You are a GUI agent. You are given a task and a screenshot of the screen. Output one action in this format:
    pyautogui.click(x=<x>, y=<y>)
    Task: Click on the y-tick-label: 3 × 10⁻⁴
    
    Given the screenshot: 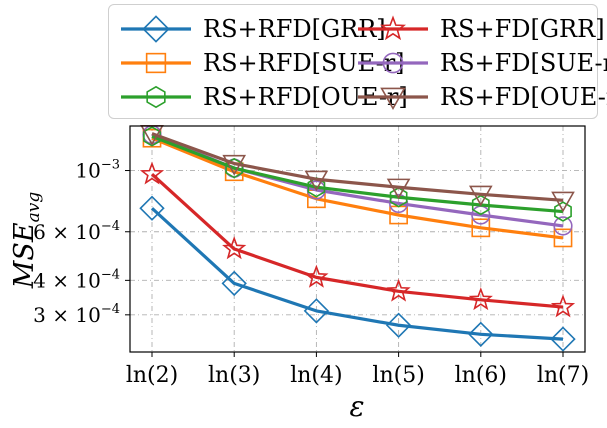 What is the action you would take?
    pyautogui.click(x=76, y=314)
    